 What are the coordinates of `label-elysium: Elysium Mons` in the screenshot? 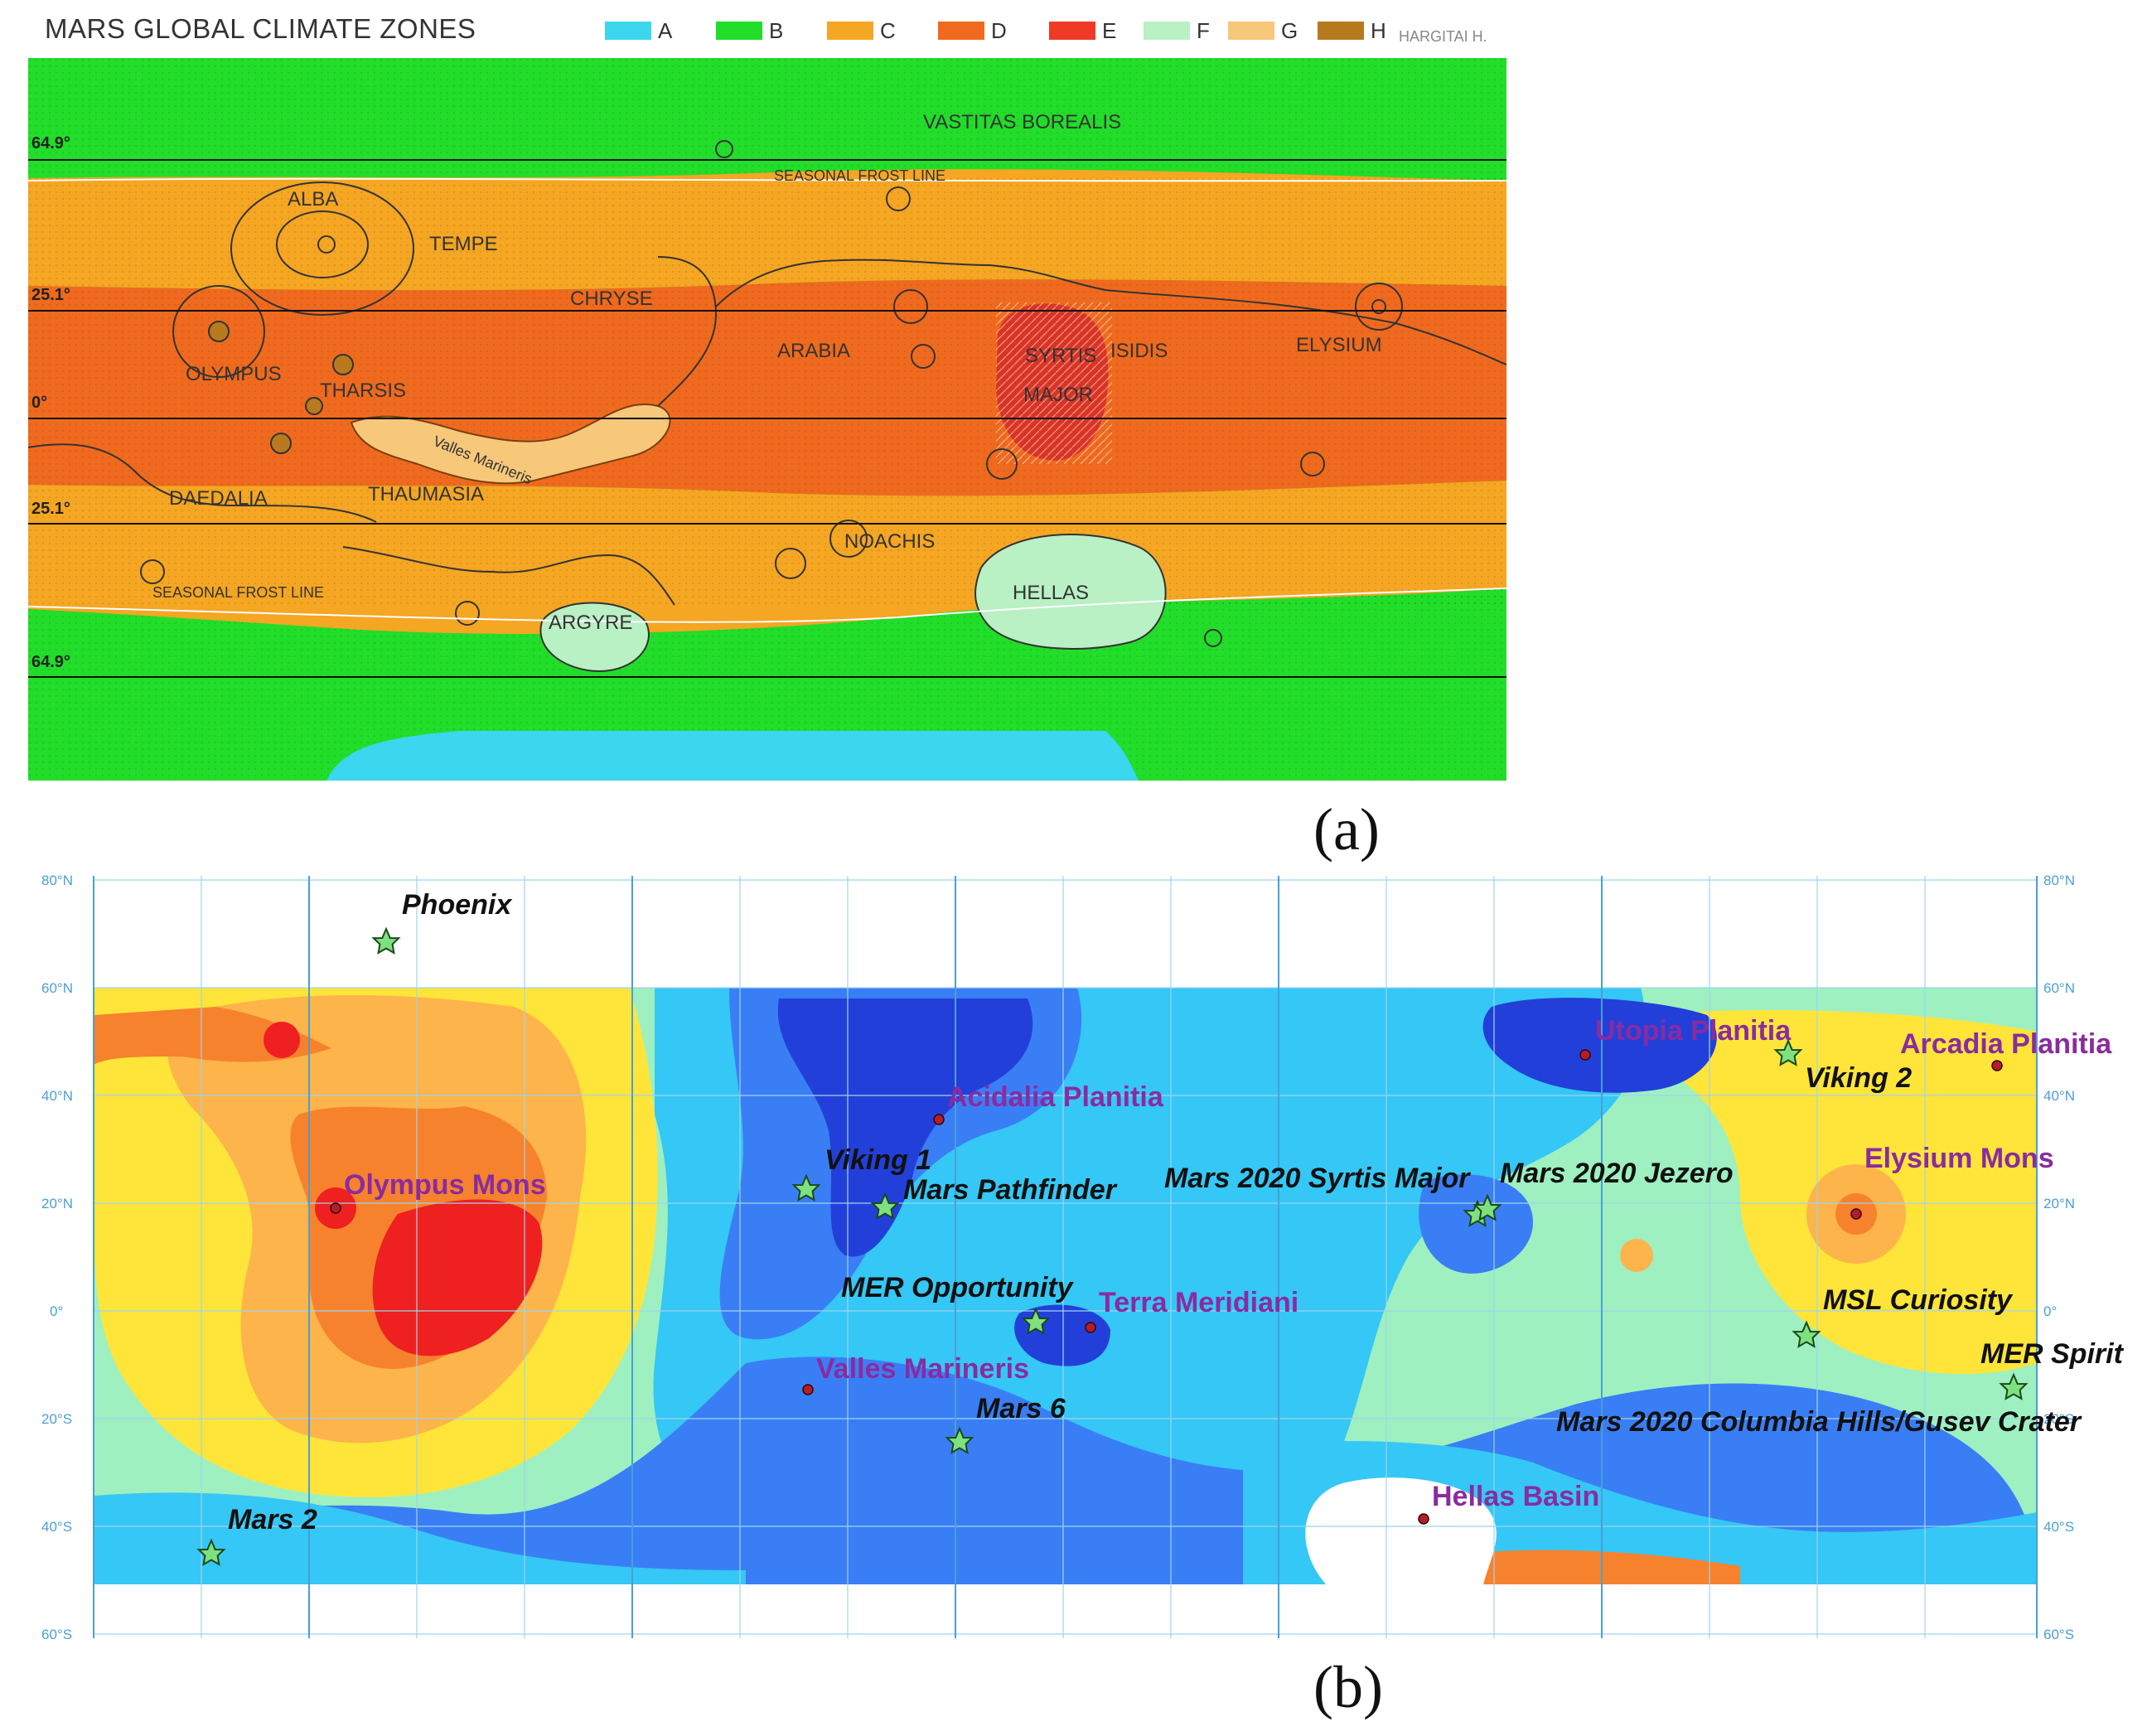 It's located at (1959, 1158).